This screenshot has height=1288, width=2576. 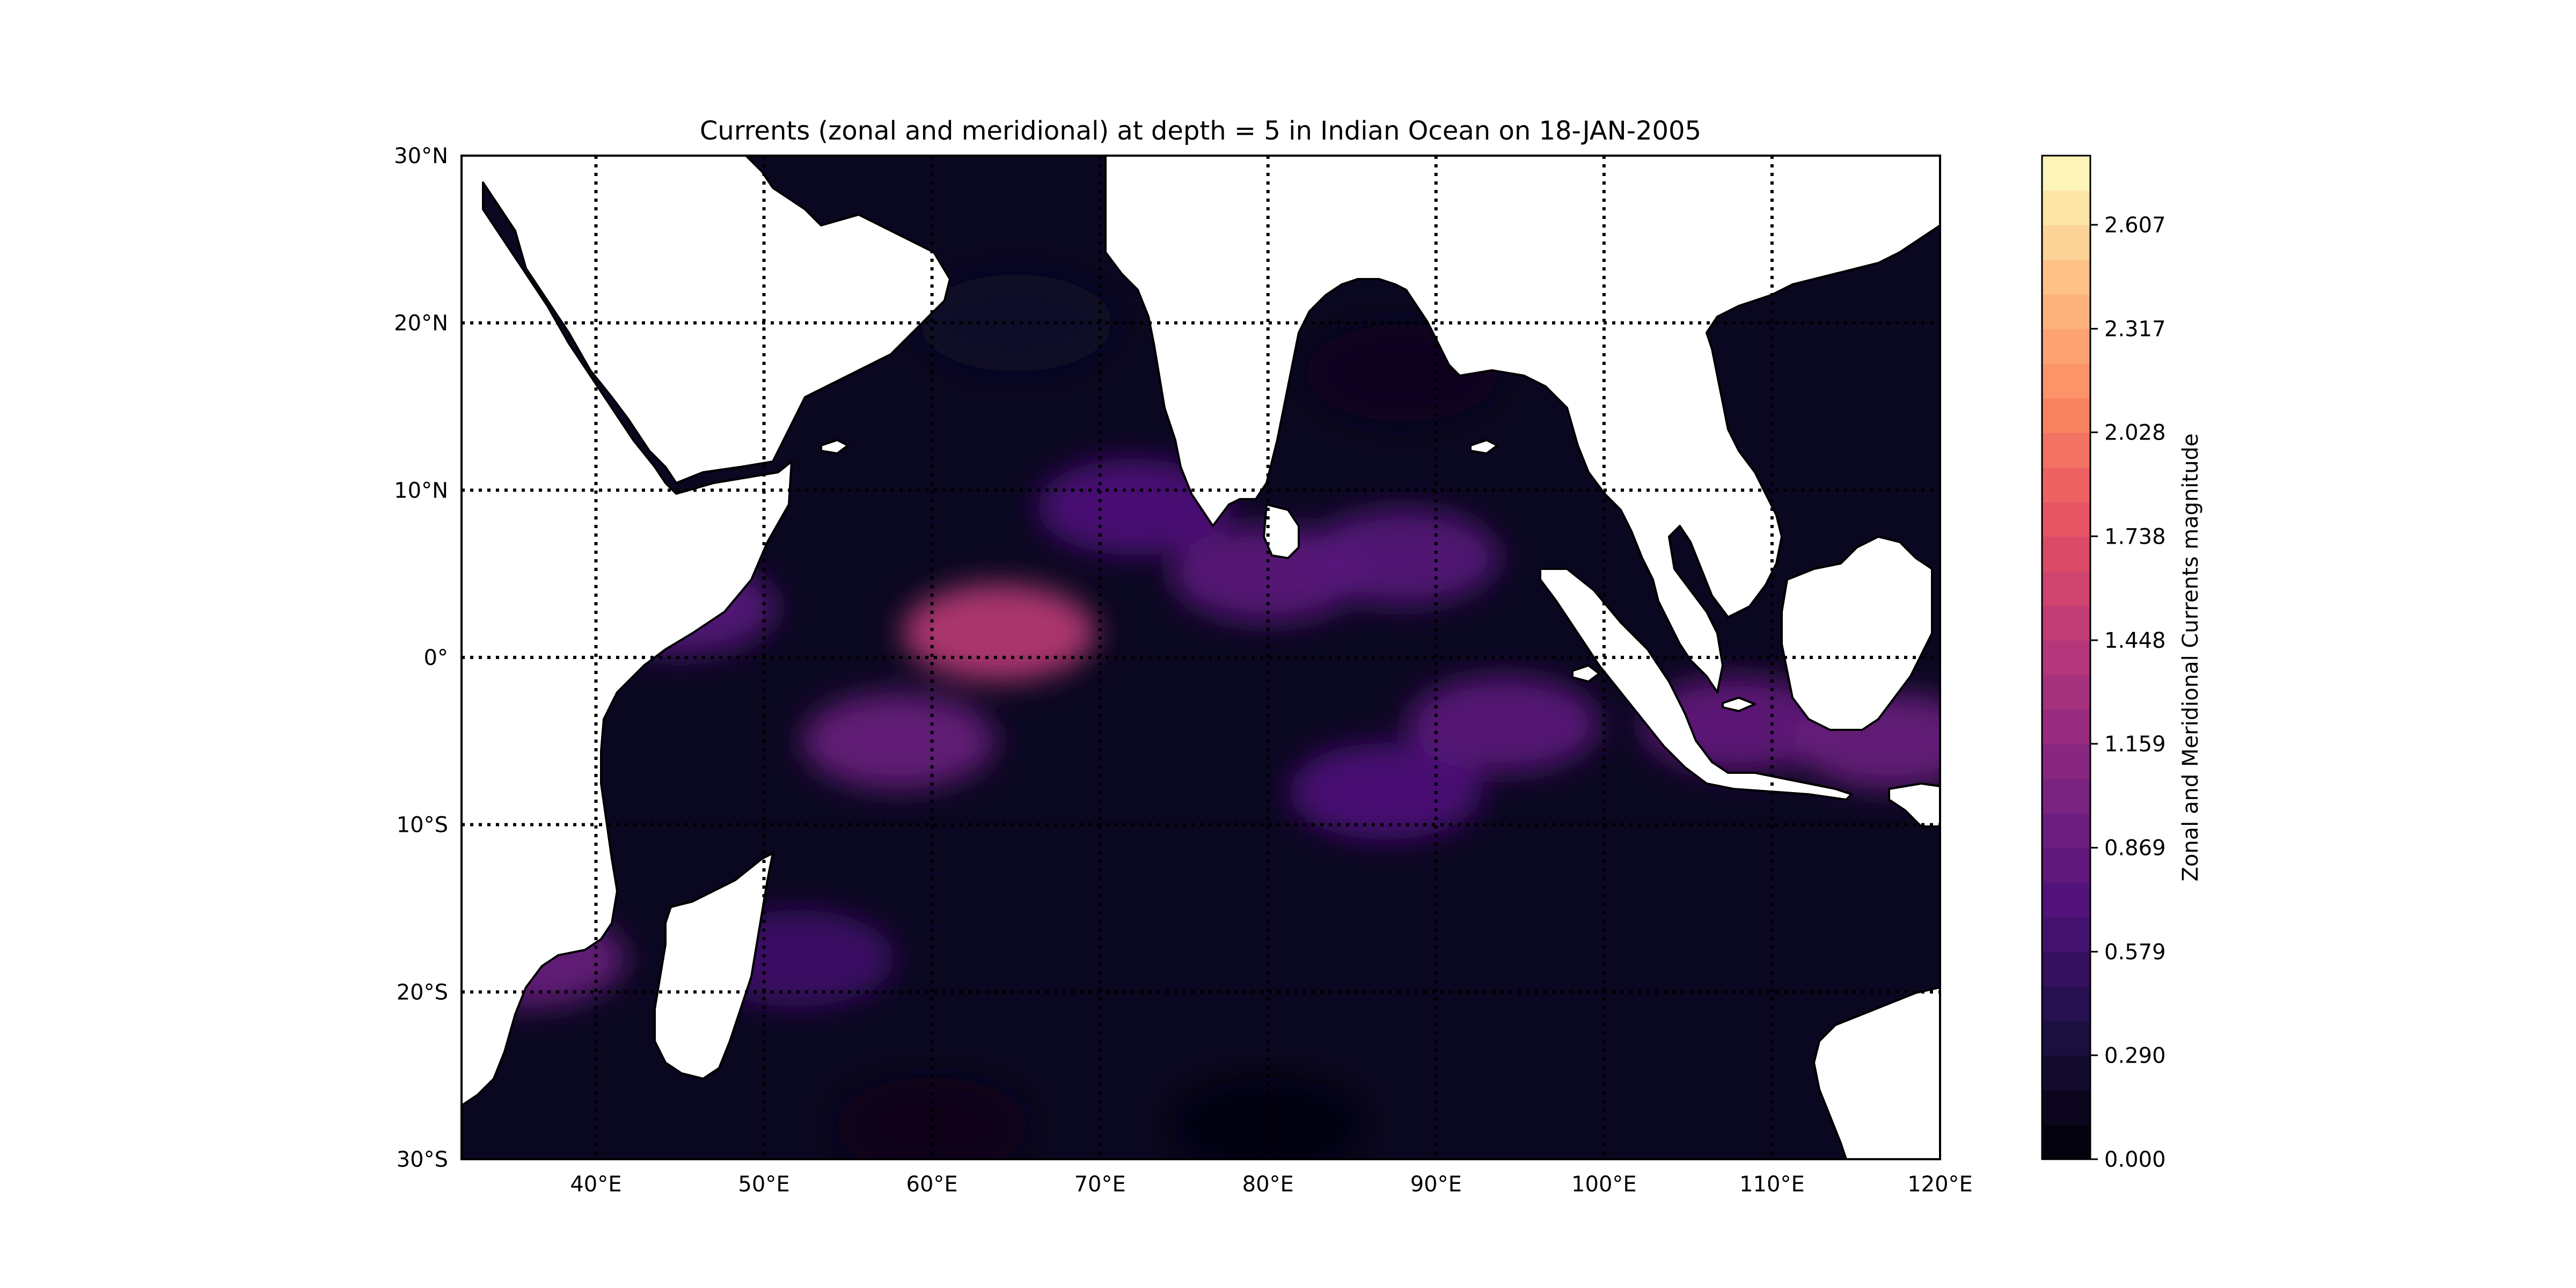 I want to click on latitude-tick-label: 30°N, so click(x=421, y=156).